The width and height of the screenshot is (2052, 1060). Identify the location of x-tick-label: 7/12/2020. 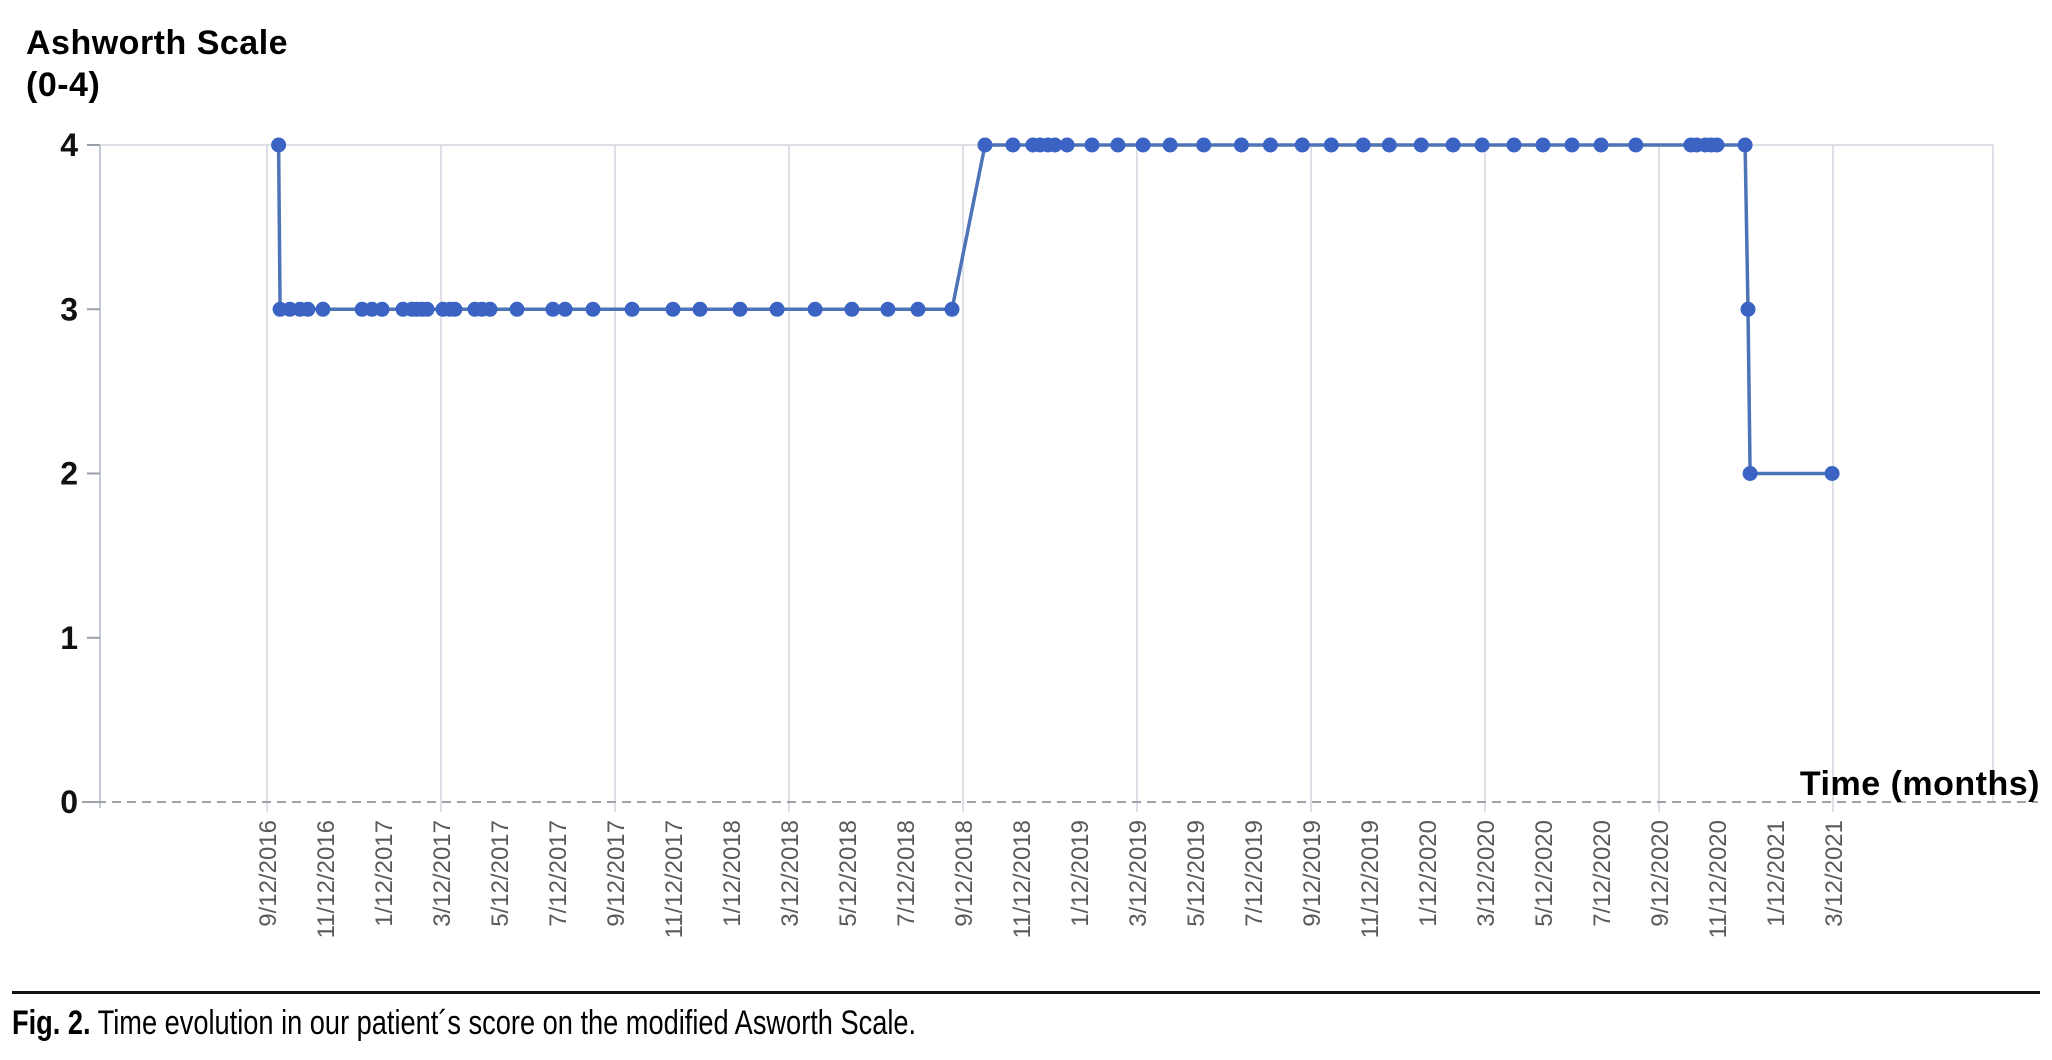
(1602, 873).